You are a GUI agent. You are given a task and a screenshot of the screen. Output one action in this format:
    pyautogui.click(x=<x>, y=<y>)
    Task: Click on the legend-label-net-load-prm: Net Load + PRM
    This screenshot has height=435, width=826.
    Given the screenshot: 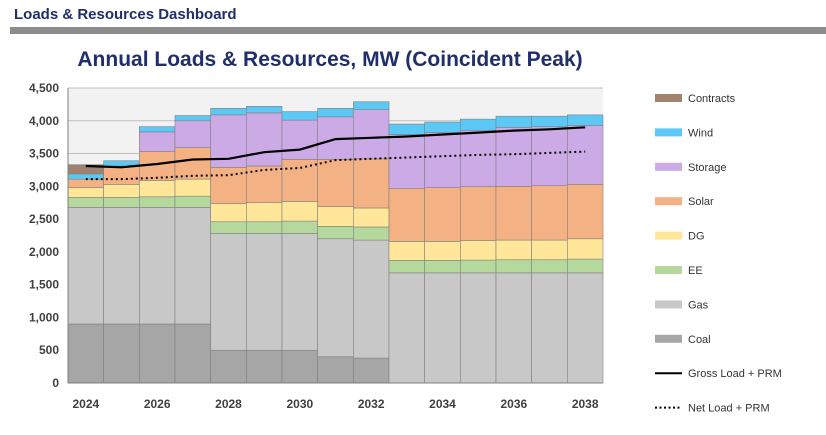 What is the action you would take?
    pyautogui.click(x=729, y=409)
    